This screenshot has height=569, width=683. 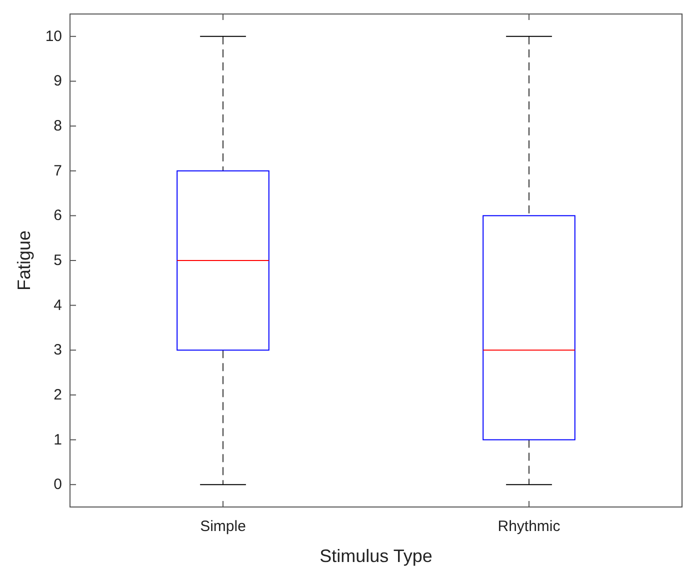 I want to click on y-tick-label: 0, so click(x=58, y=485).